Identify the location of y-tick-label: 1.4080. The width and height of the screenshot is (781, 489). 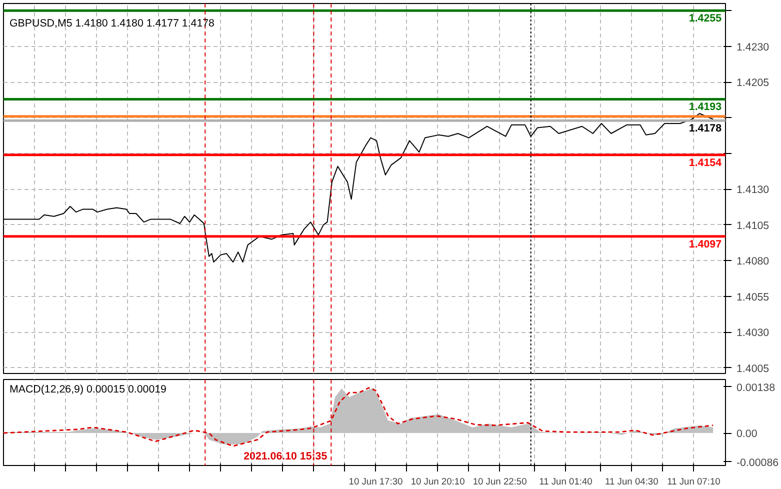
(753, 262).